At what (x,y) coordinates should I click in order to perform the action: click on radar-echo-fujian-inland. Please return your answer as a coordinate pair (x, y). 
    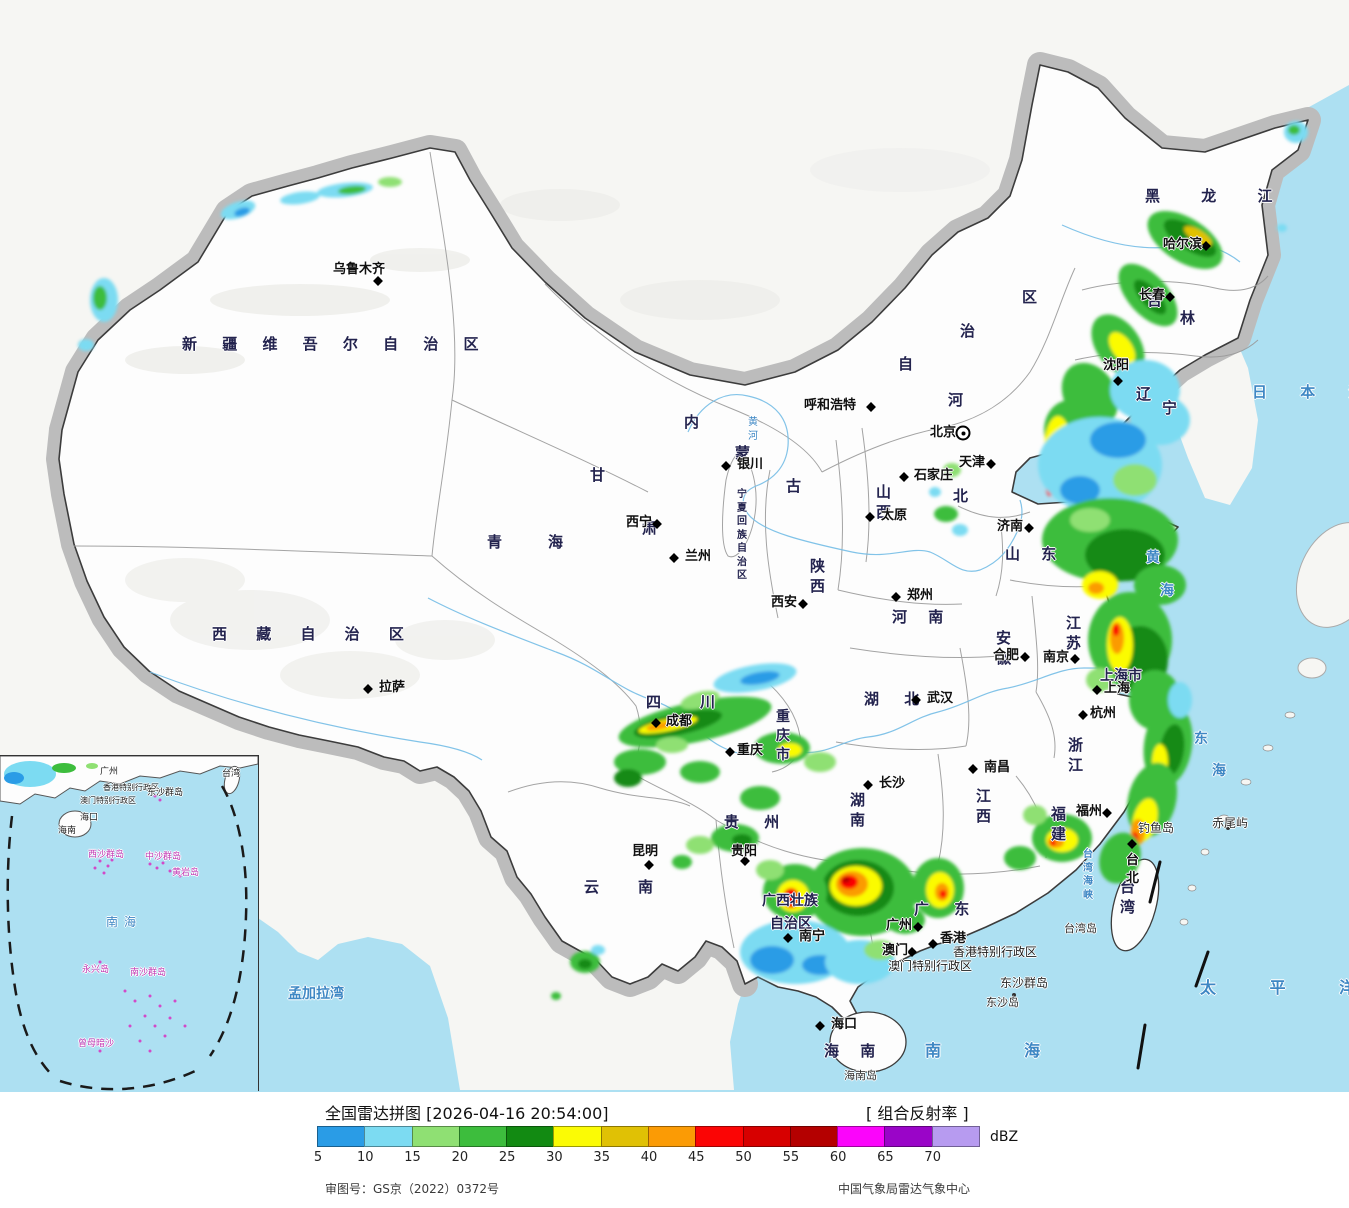
    Looking at the image, I should click on (1048, 837).